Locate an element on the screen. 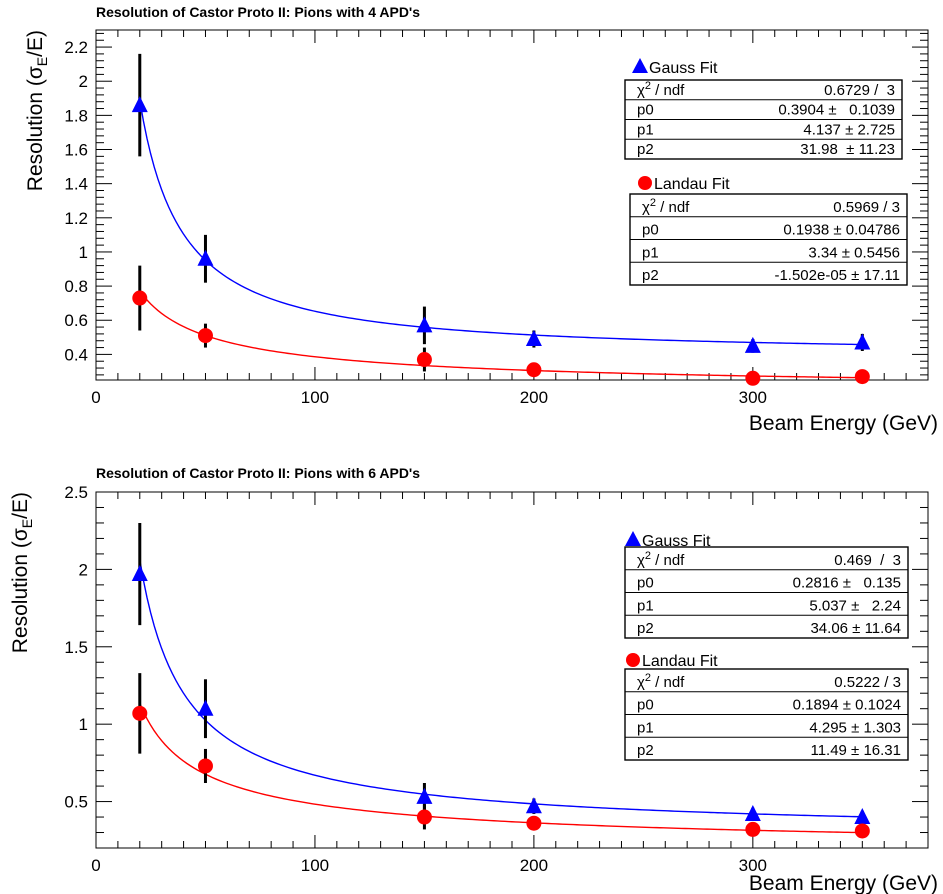  y-tick-label: 1.4 is located at coordinates (76, 184).